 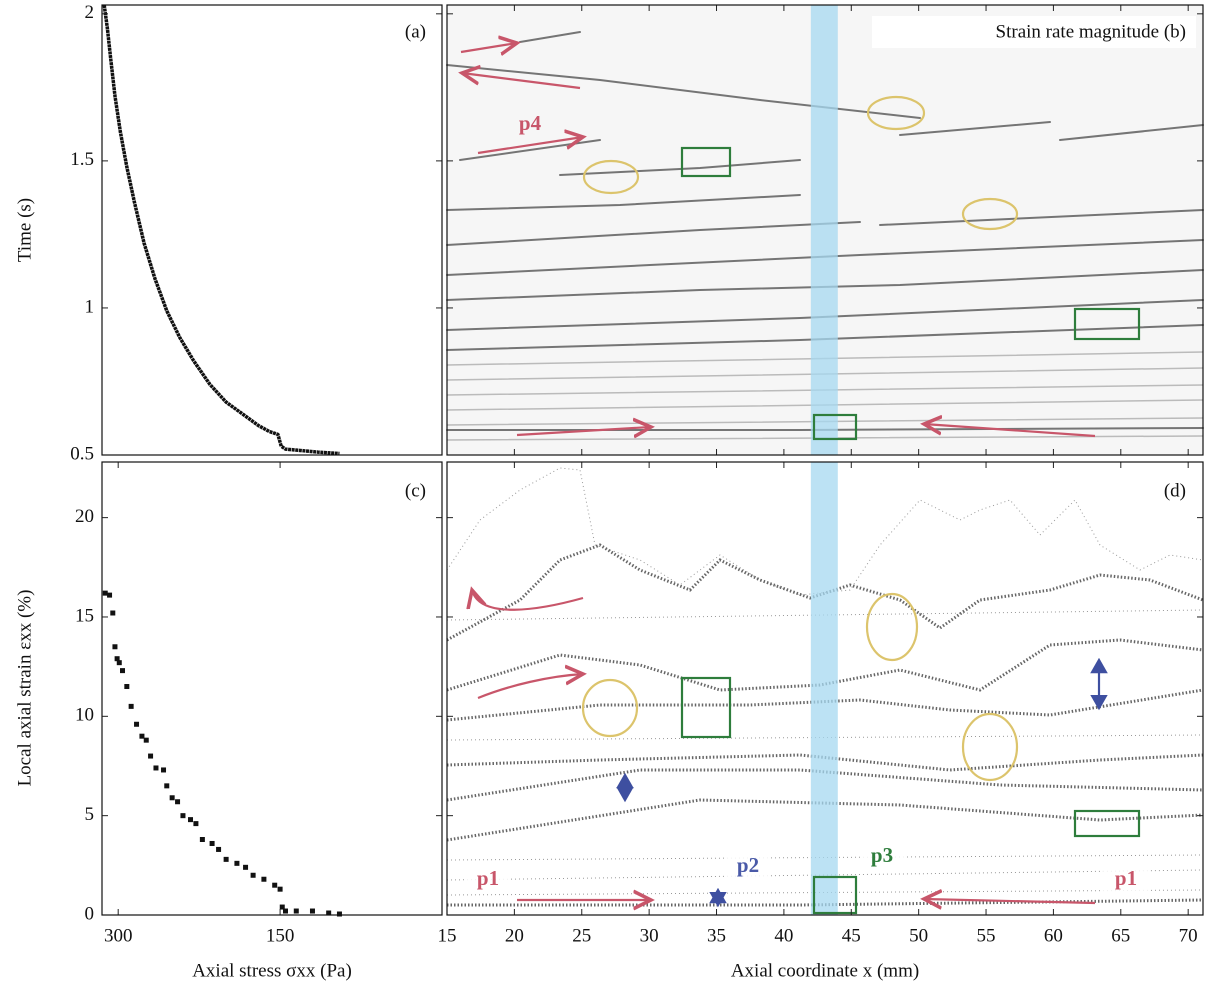 I want to click on x-tick-label: 70, so click(x=1188, y=935).